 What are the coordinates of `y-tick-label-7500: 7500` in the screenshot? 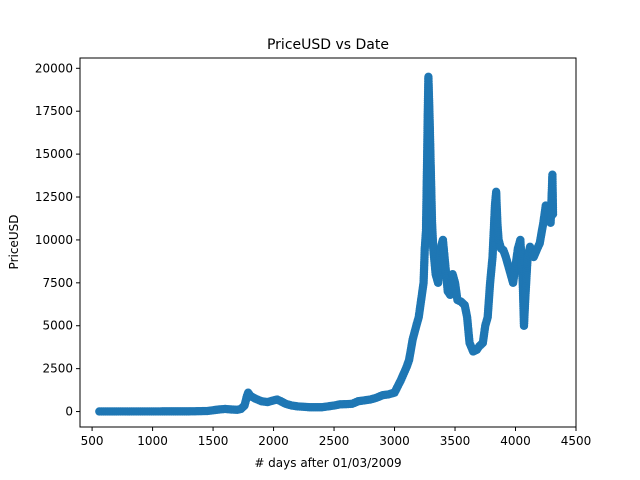 It's located at (57, 283).